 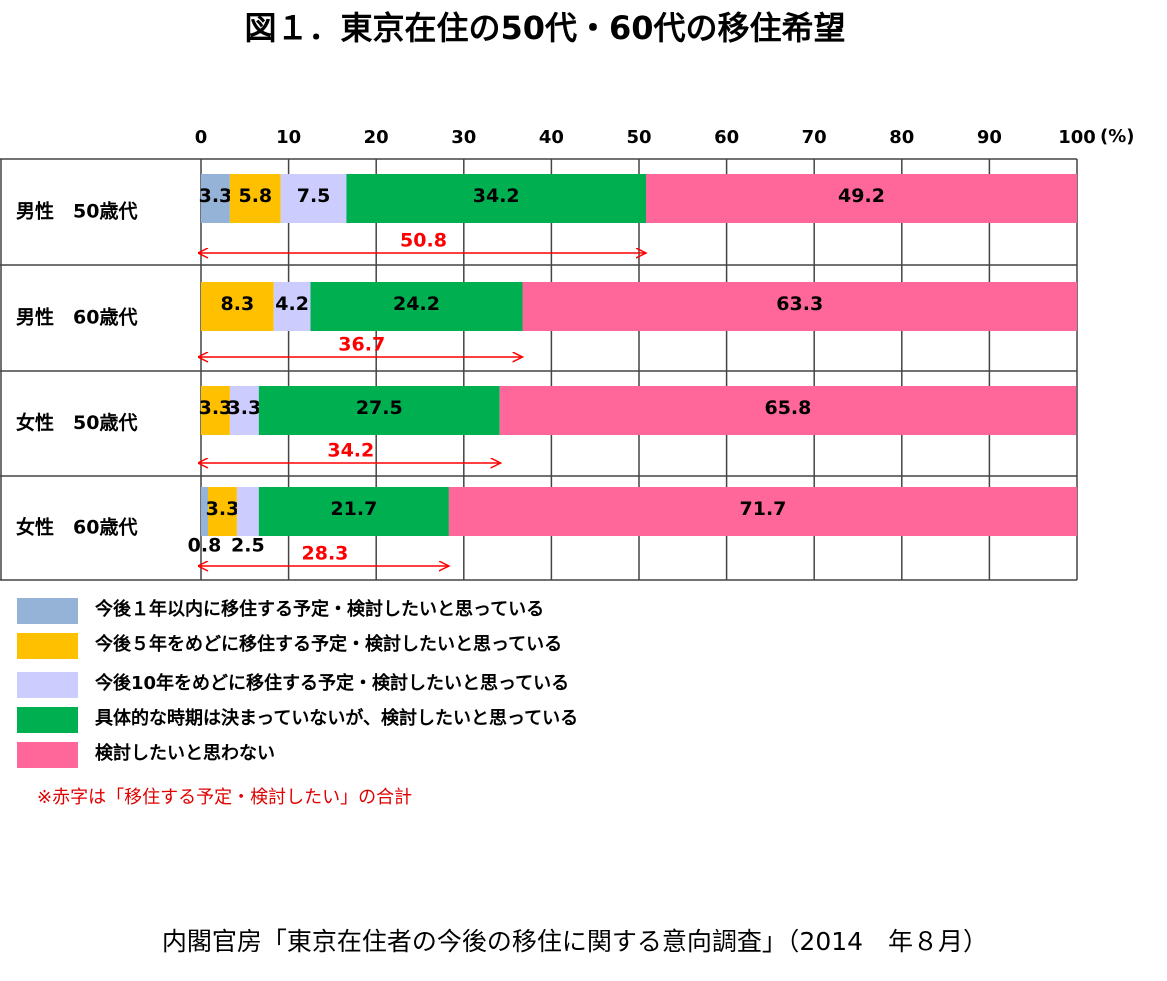 I want to click on data-label: 24.2, so click(x=416, y=304).